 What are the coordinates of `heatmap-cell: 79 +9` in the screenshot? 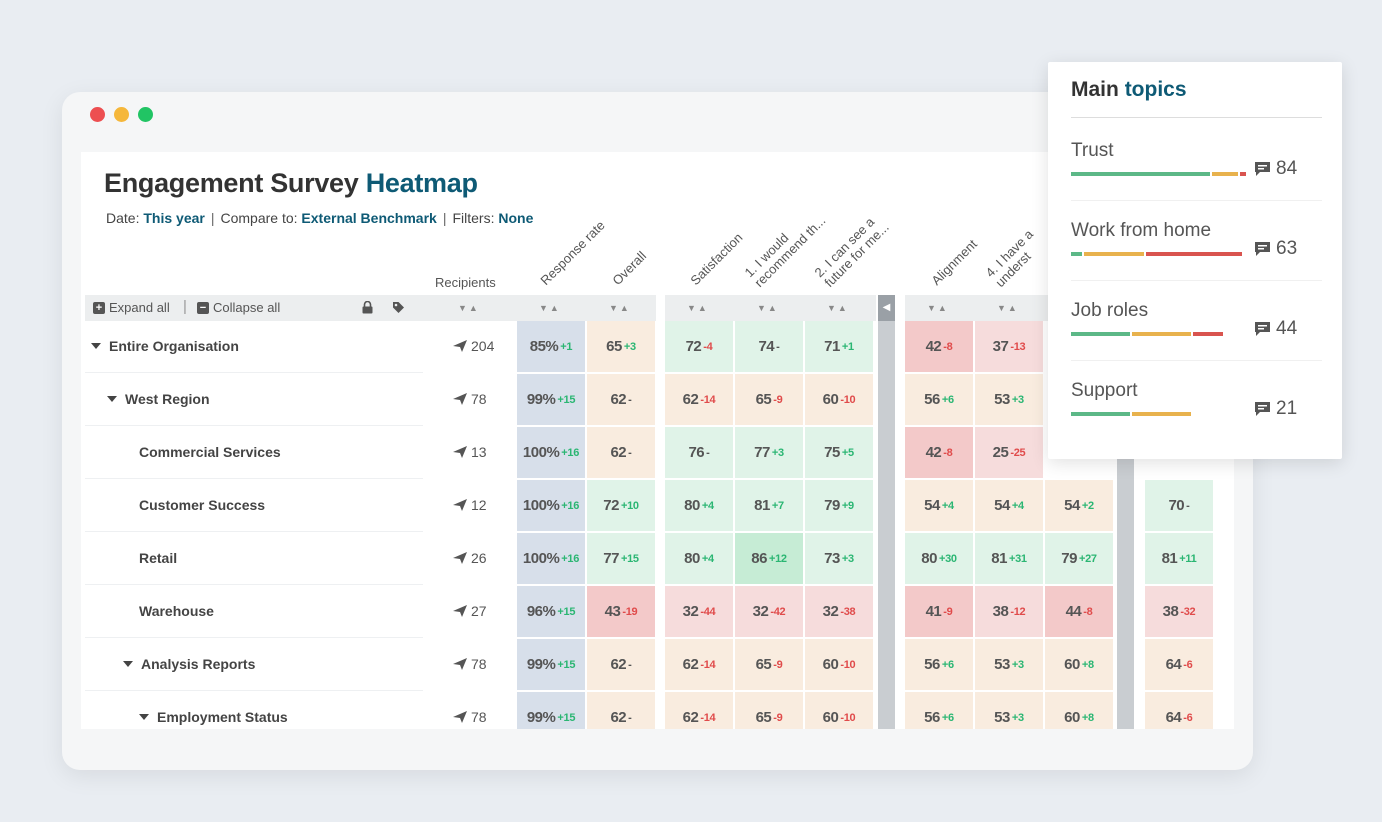 It's located at (839, 505).